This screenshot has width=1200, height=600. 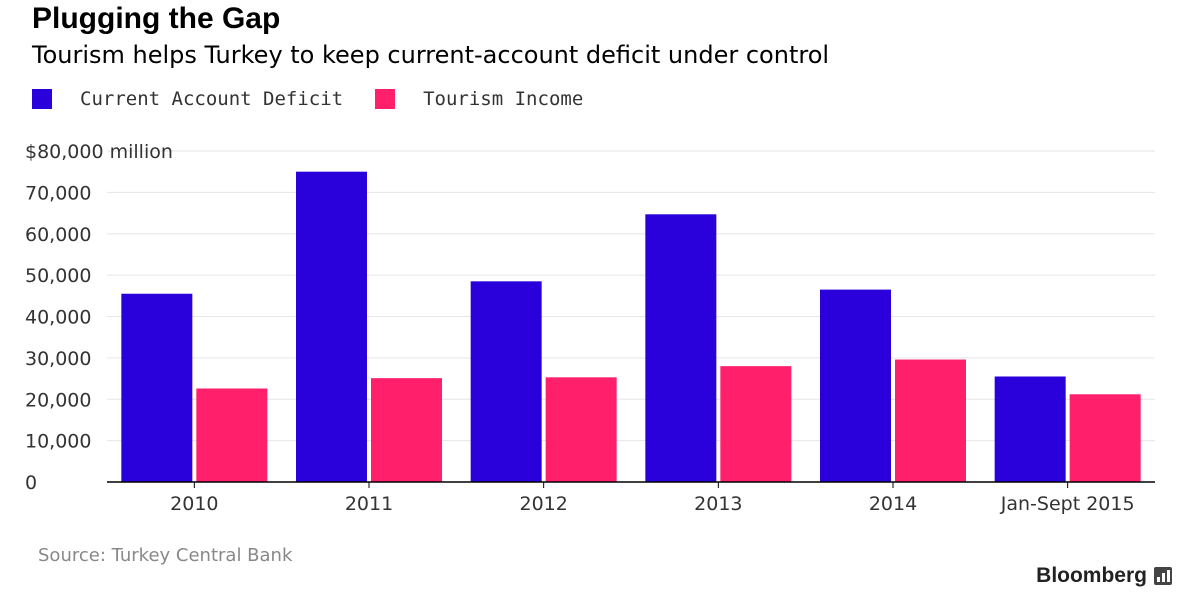 I want to click on y-tick-label: 10,000, so click(x=58, y=442).